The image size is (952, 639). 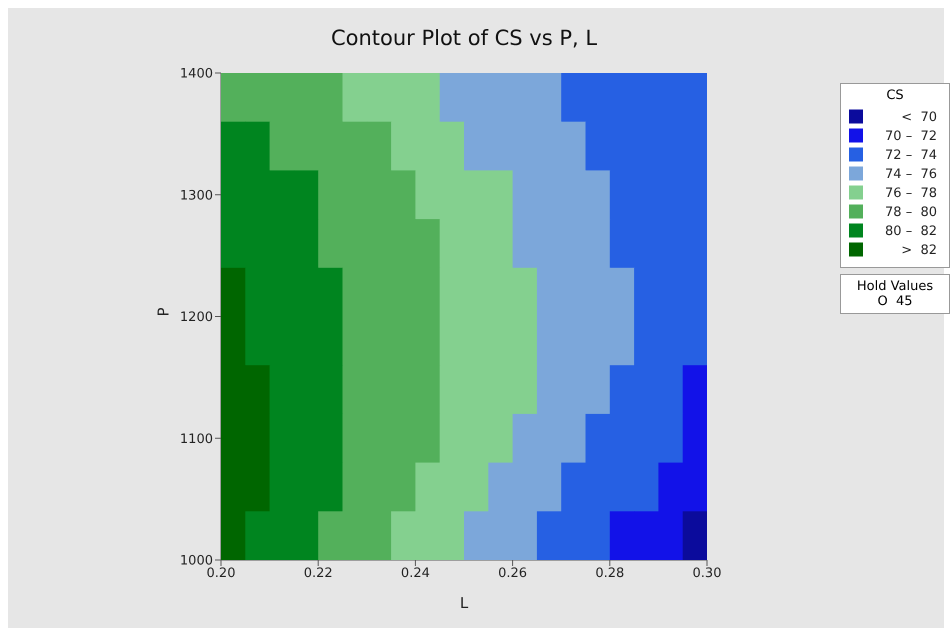 What do you see at coordinates (196, 74) in the screenshot?
I see `y-tick-label: 1400` at bounding box center [196, 74].